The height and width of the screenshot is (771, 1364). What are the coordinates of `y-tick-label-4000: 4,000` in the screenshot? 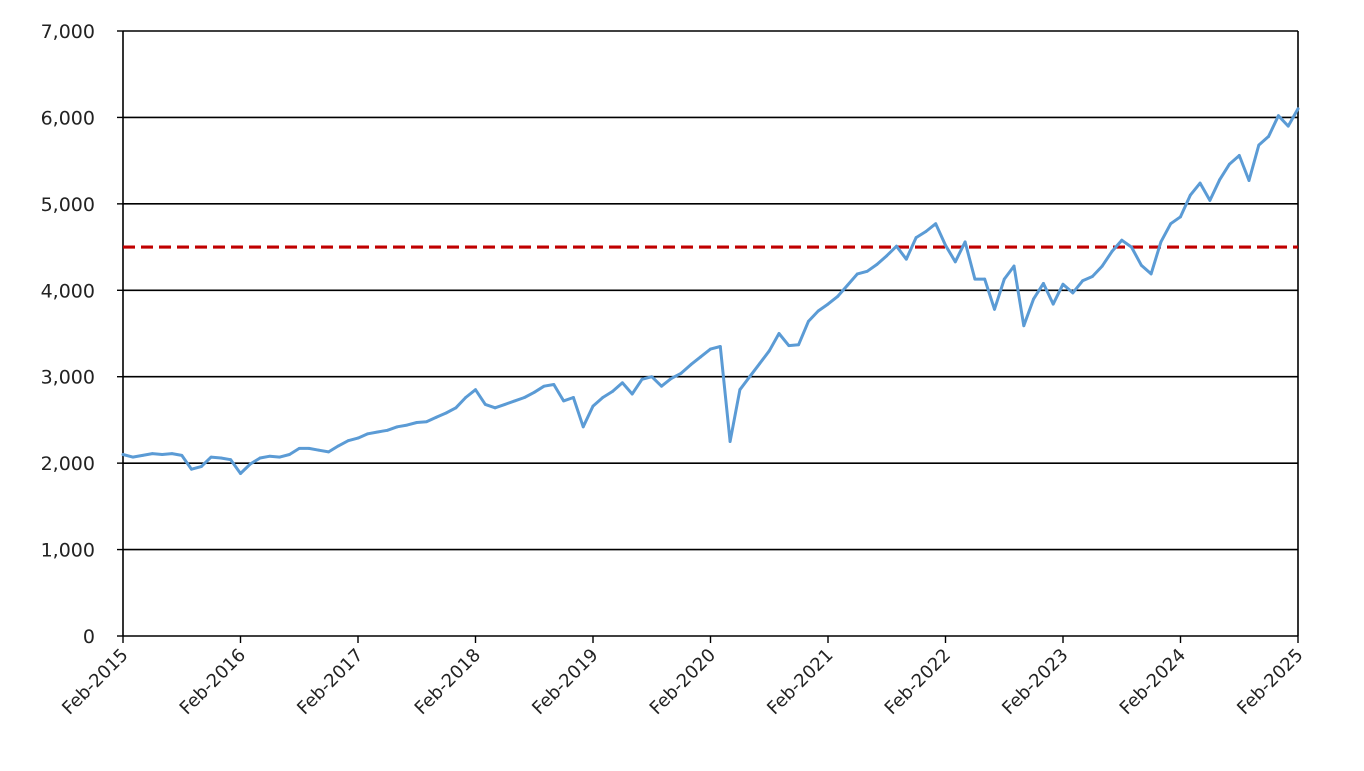 It's located at (68, 291).